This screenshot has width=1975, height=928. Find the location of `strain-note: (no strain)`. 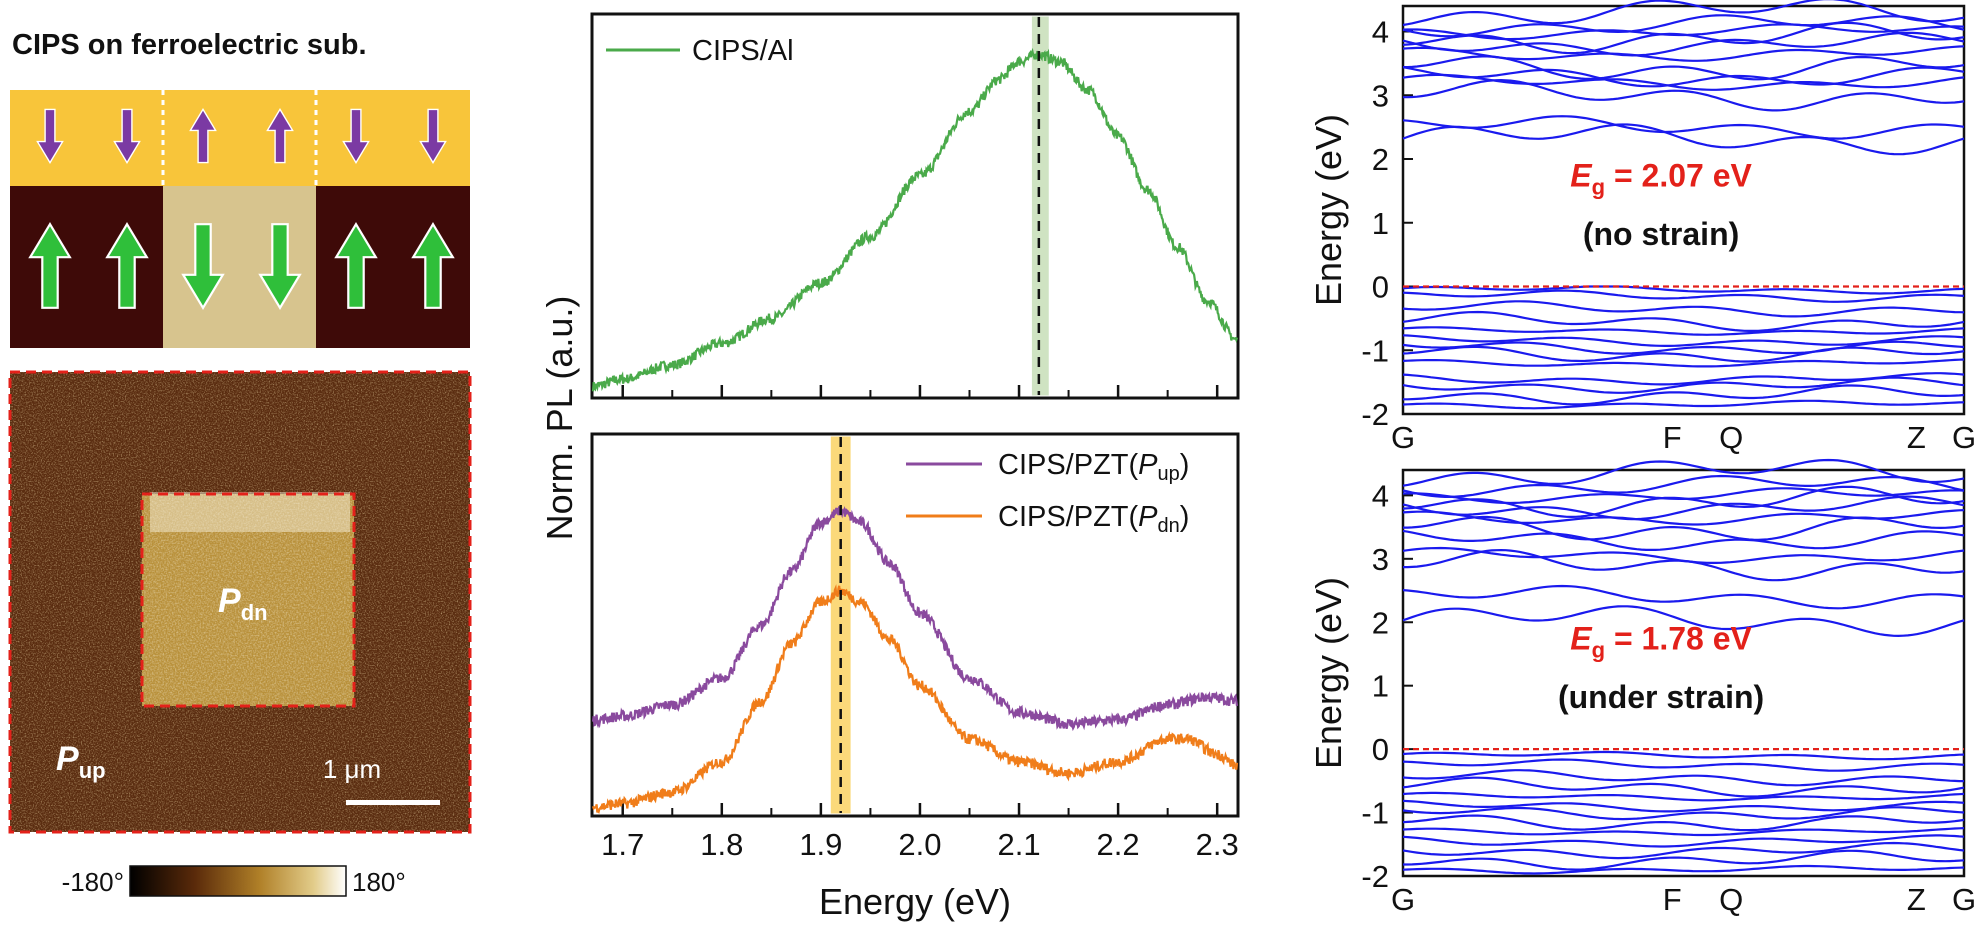

strain-note: (no strain) is located at coordinates (1661, 234).